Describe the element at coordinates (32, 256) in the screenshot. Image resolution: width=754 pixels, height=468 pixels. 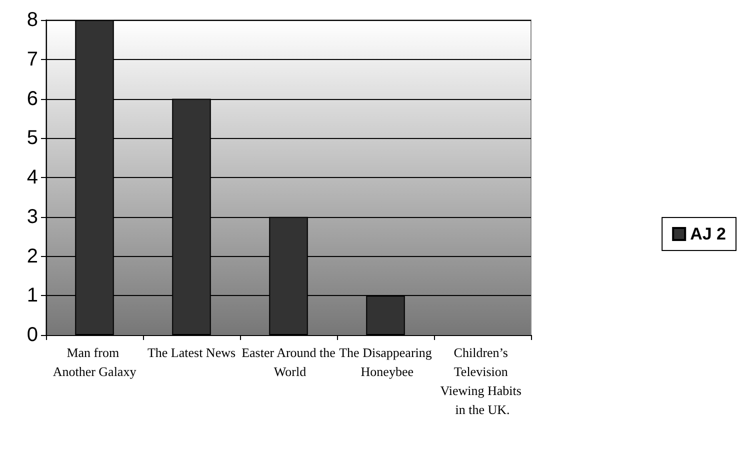
I see `y-tick-label: 2` at that location.